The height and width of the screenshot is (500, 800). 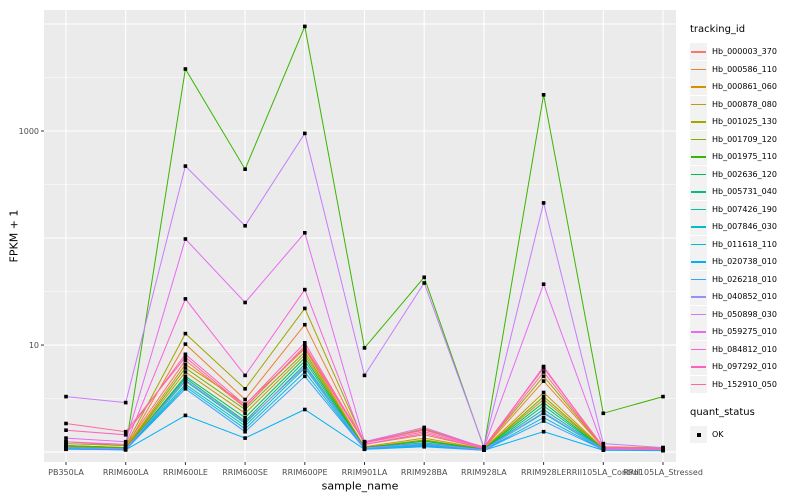 I want to click on legend-item: Hb_001975_110, so click(x=745, y=157).